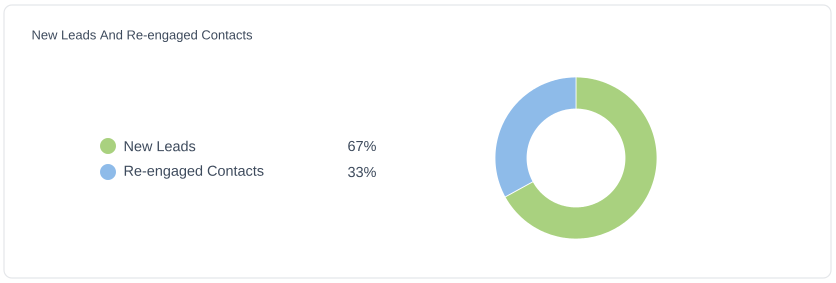 The image size is (836, 283). What do you see at coordinates (160, 146) in the screenshot?
I see `legend-label: New Leads` at bounding box center [160, 146].